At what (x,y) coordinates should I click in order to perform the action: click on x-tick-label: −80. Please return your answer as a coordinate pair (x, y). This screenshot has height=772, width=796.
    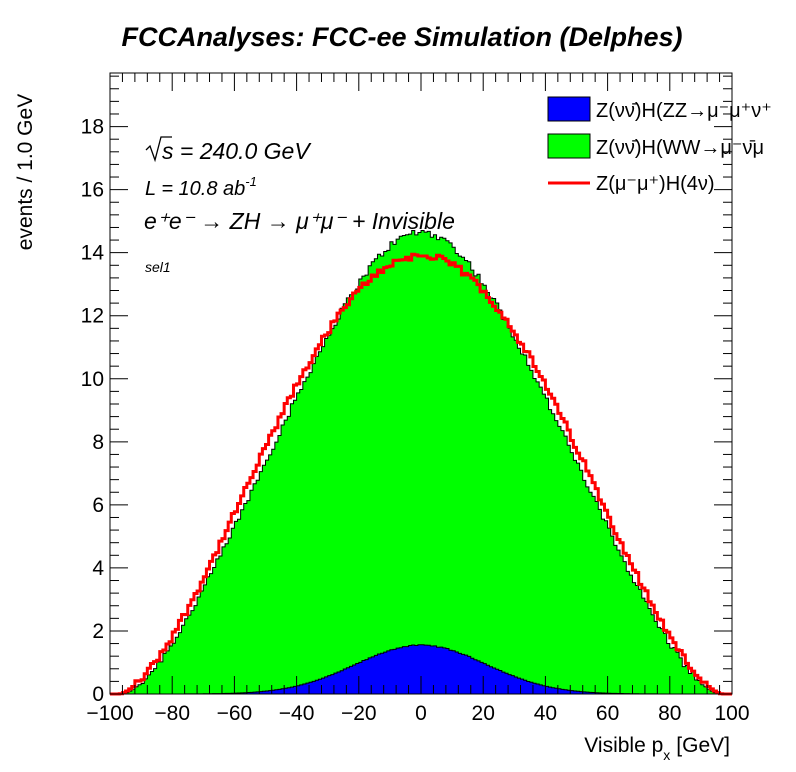
    Looking at the image, I should click on (172, 713).